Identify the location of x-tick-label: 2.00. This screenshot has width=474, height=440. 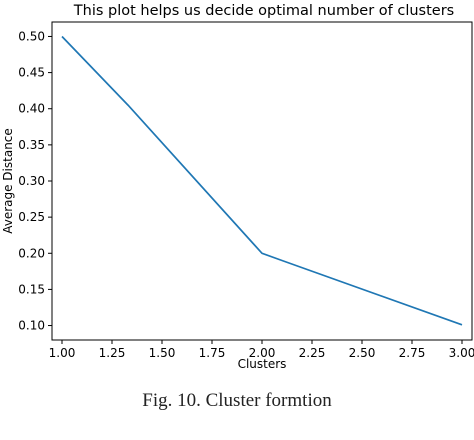
(262, 353).